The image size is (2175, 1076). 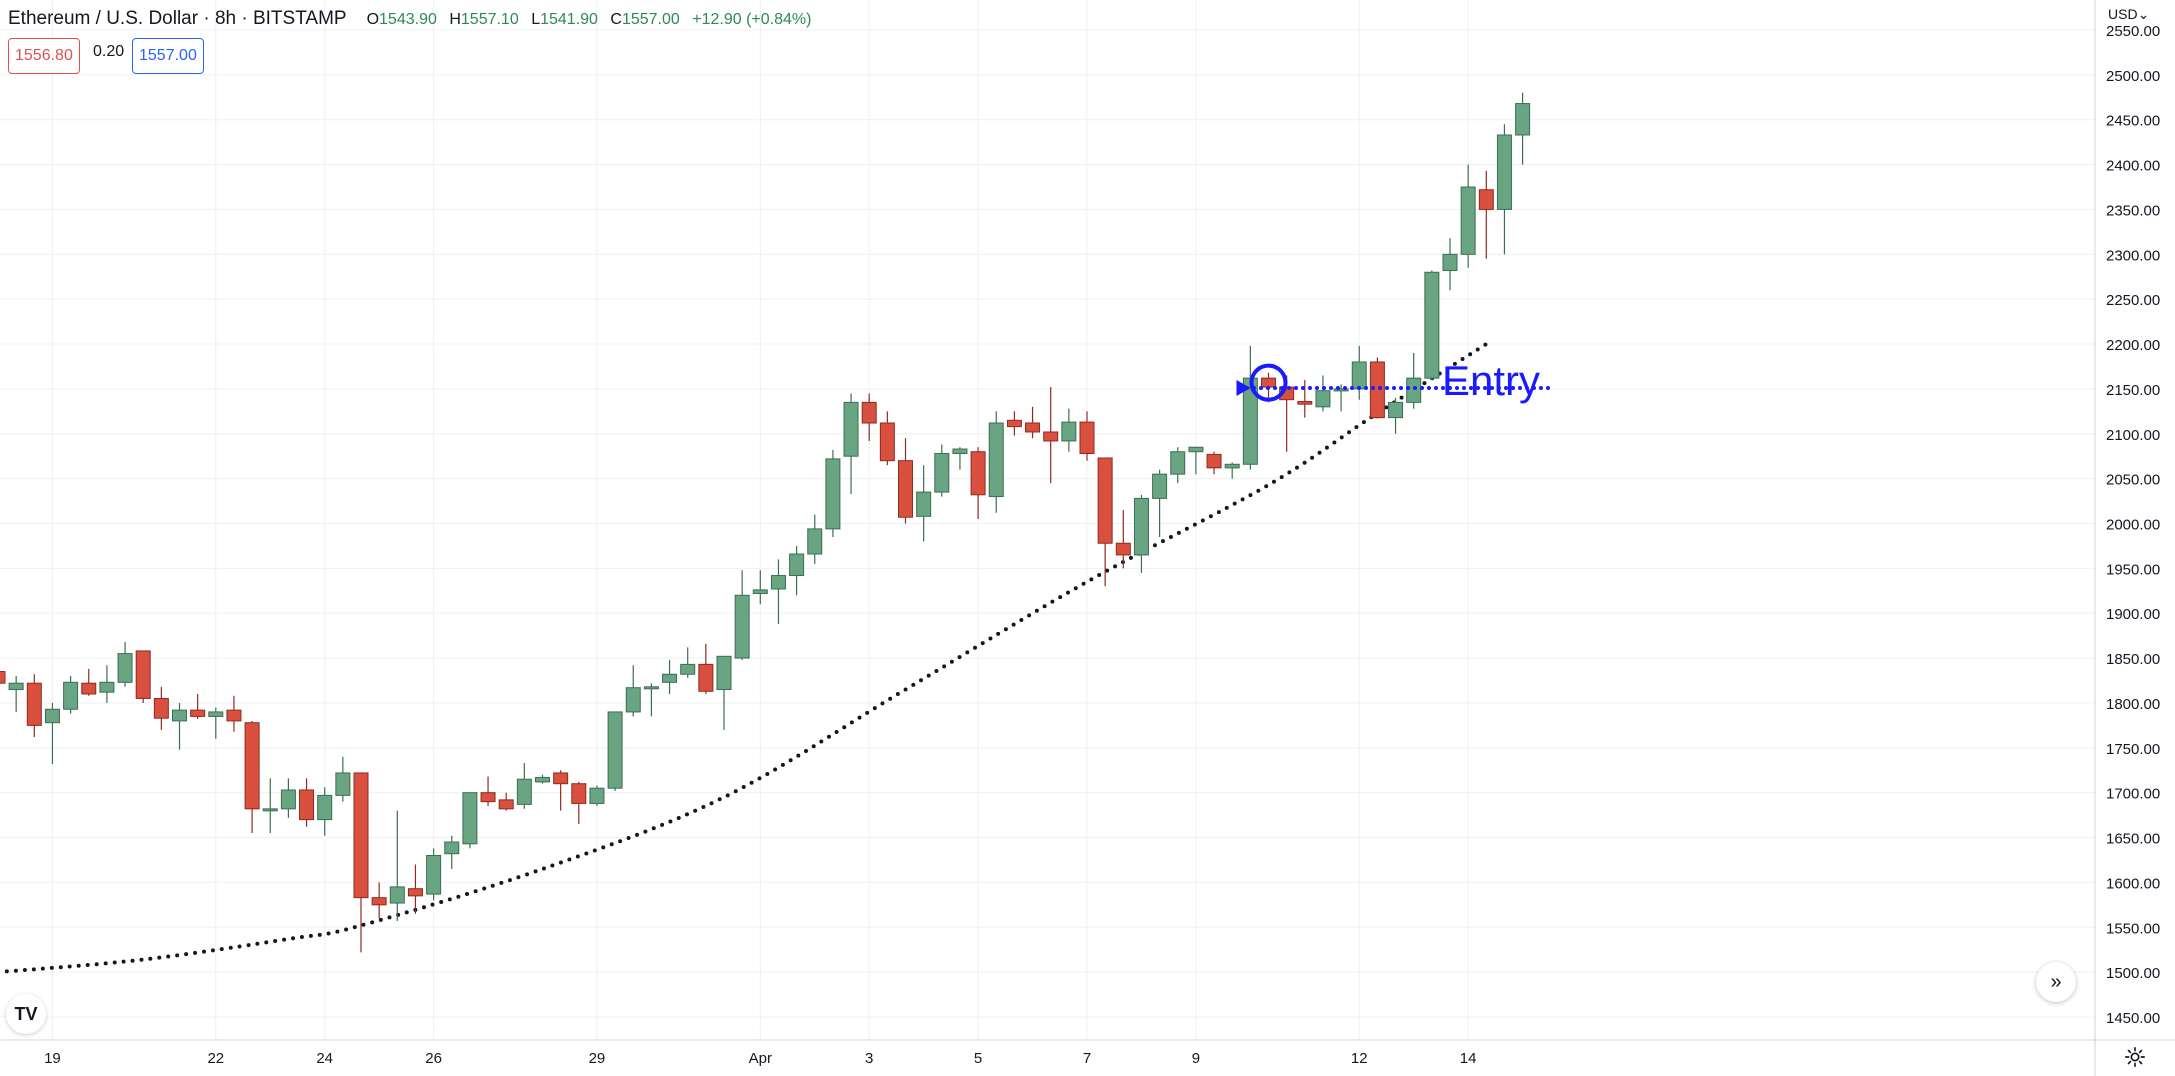 What do you see at coordinates (2056, 982) in the screenshot?
I see `scroll-to-realtime-button: »` at bounding box center [2056, 982].